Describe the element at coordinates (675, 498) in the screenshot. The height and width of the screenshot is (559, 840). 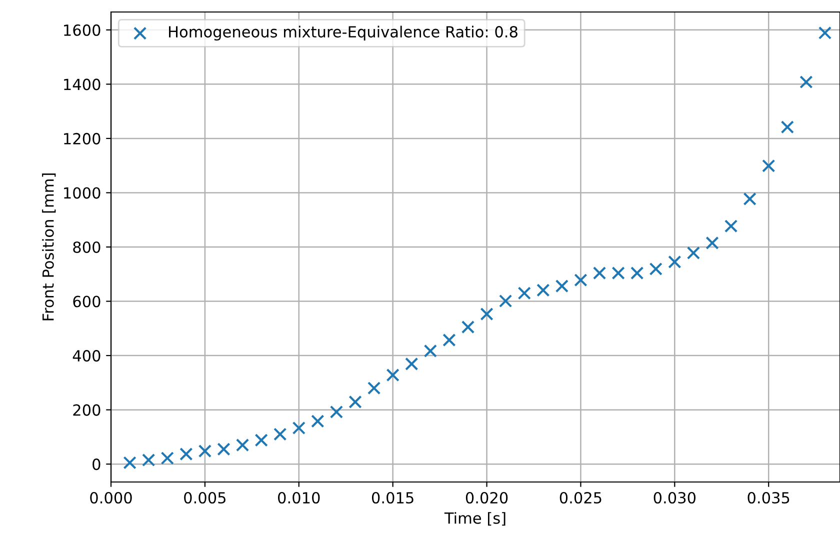
I see `x-tick-label: 0.030` at that location.